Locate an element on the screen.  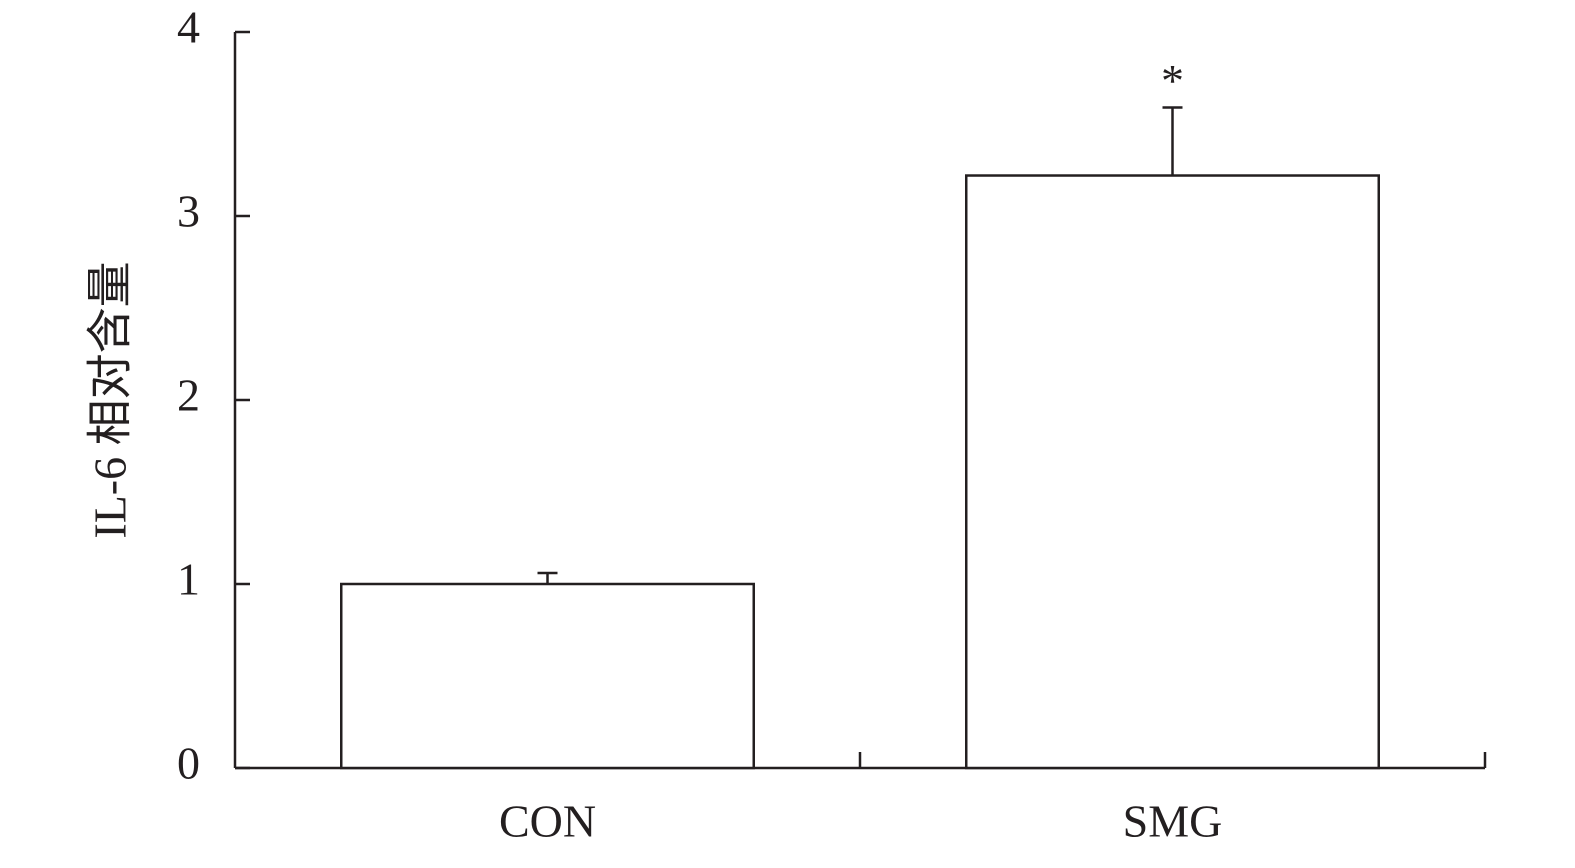
significance-marker: * is located at coordinates (1172, 80).